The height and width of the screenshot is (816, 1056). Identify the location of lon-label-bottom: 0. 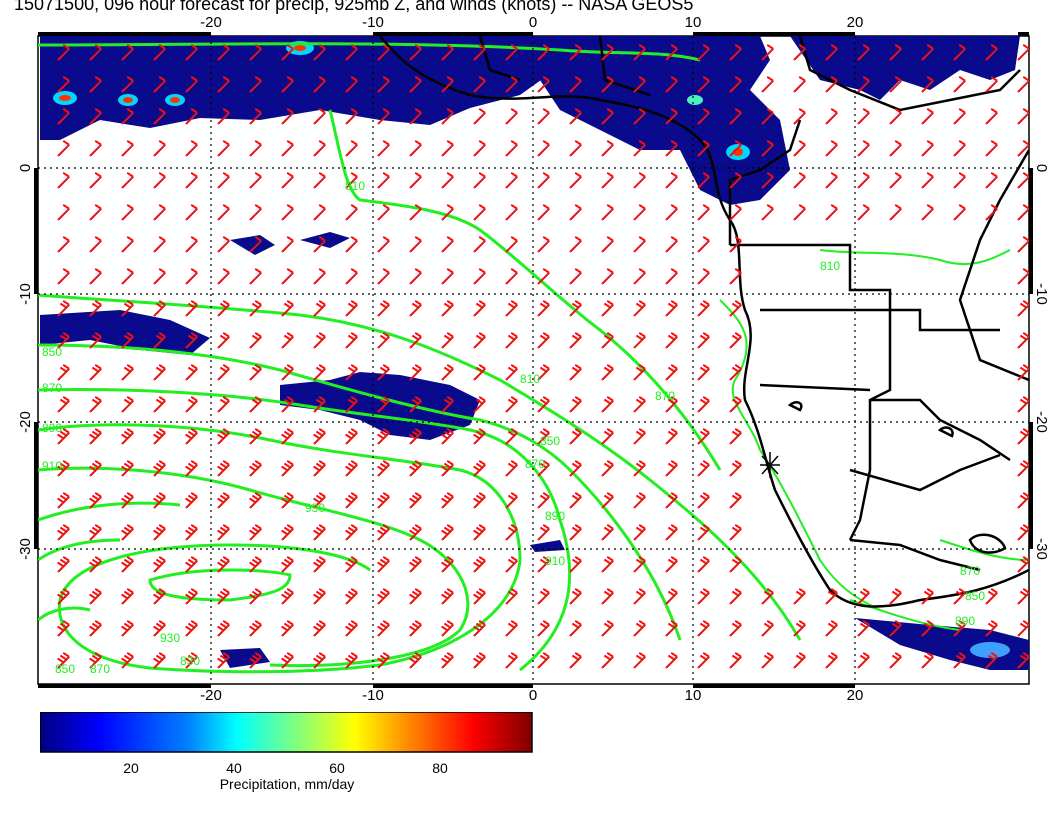
(533, 693).